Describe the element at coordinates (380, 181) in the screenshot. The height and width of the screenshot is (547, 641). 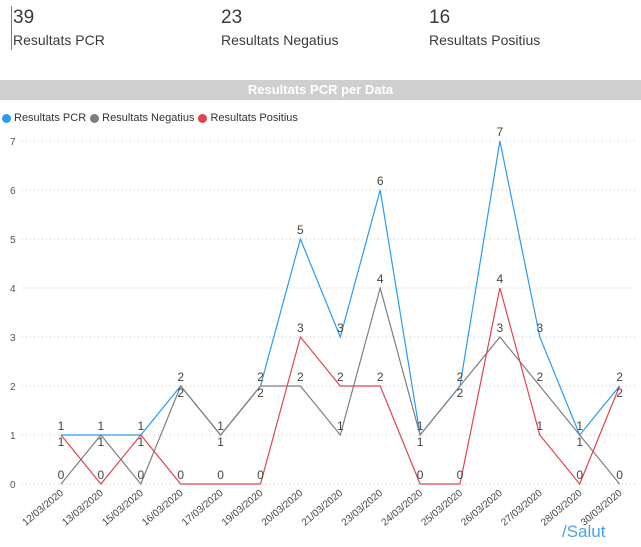
I see `data-label: 6` at that location.